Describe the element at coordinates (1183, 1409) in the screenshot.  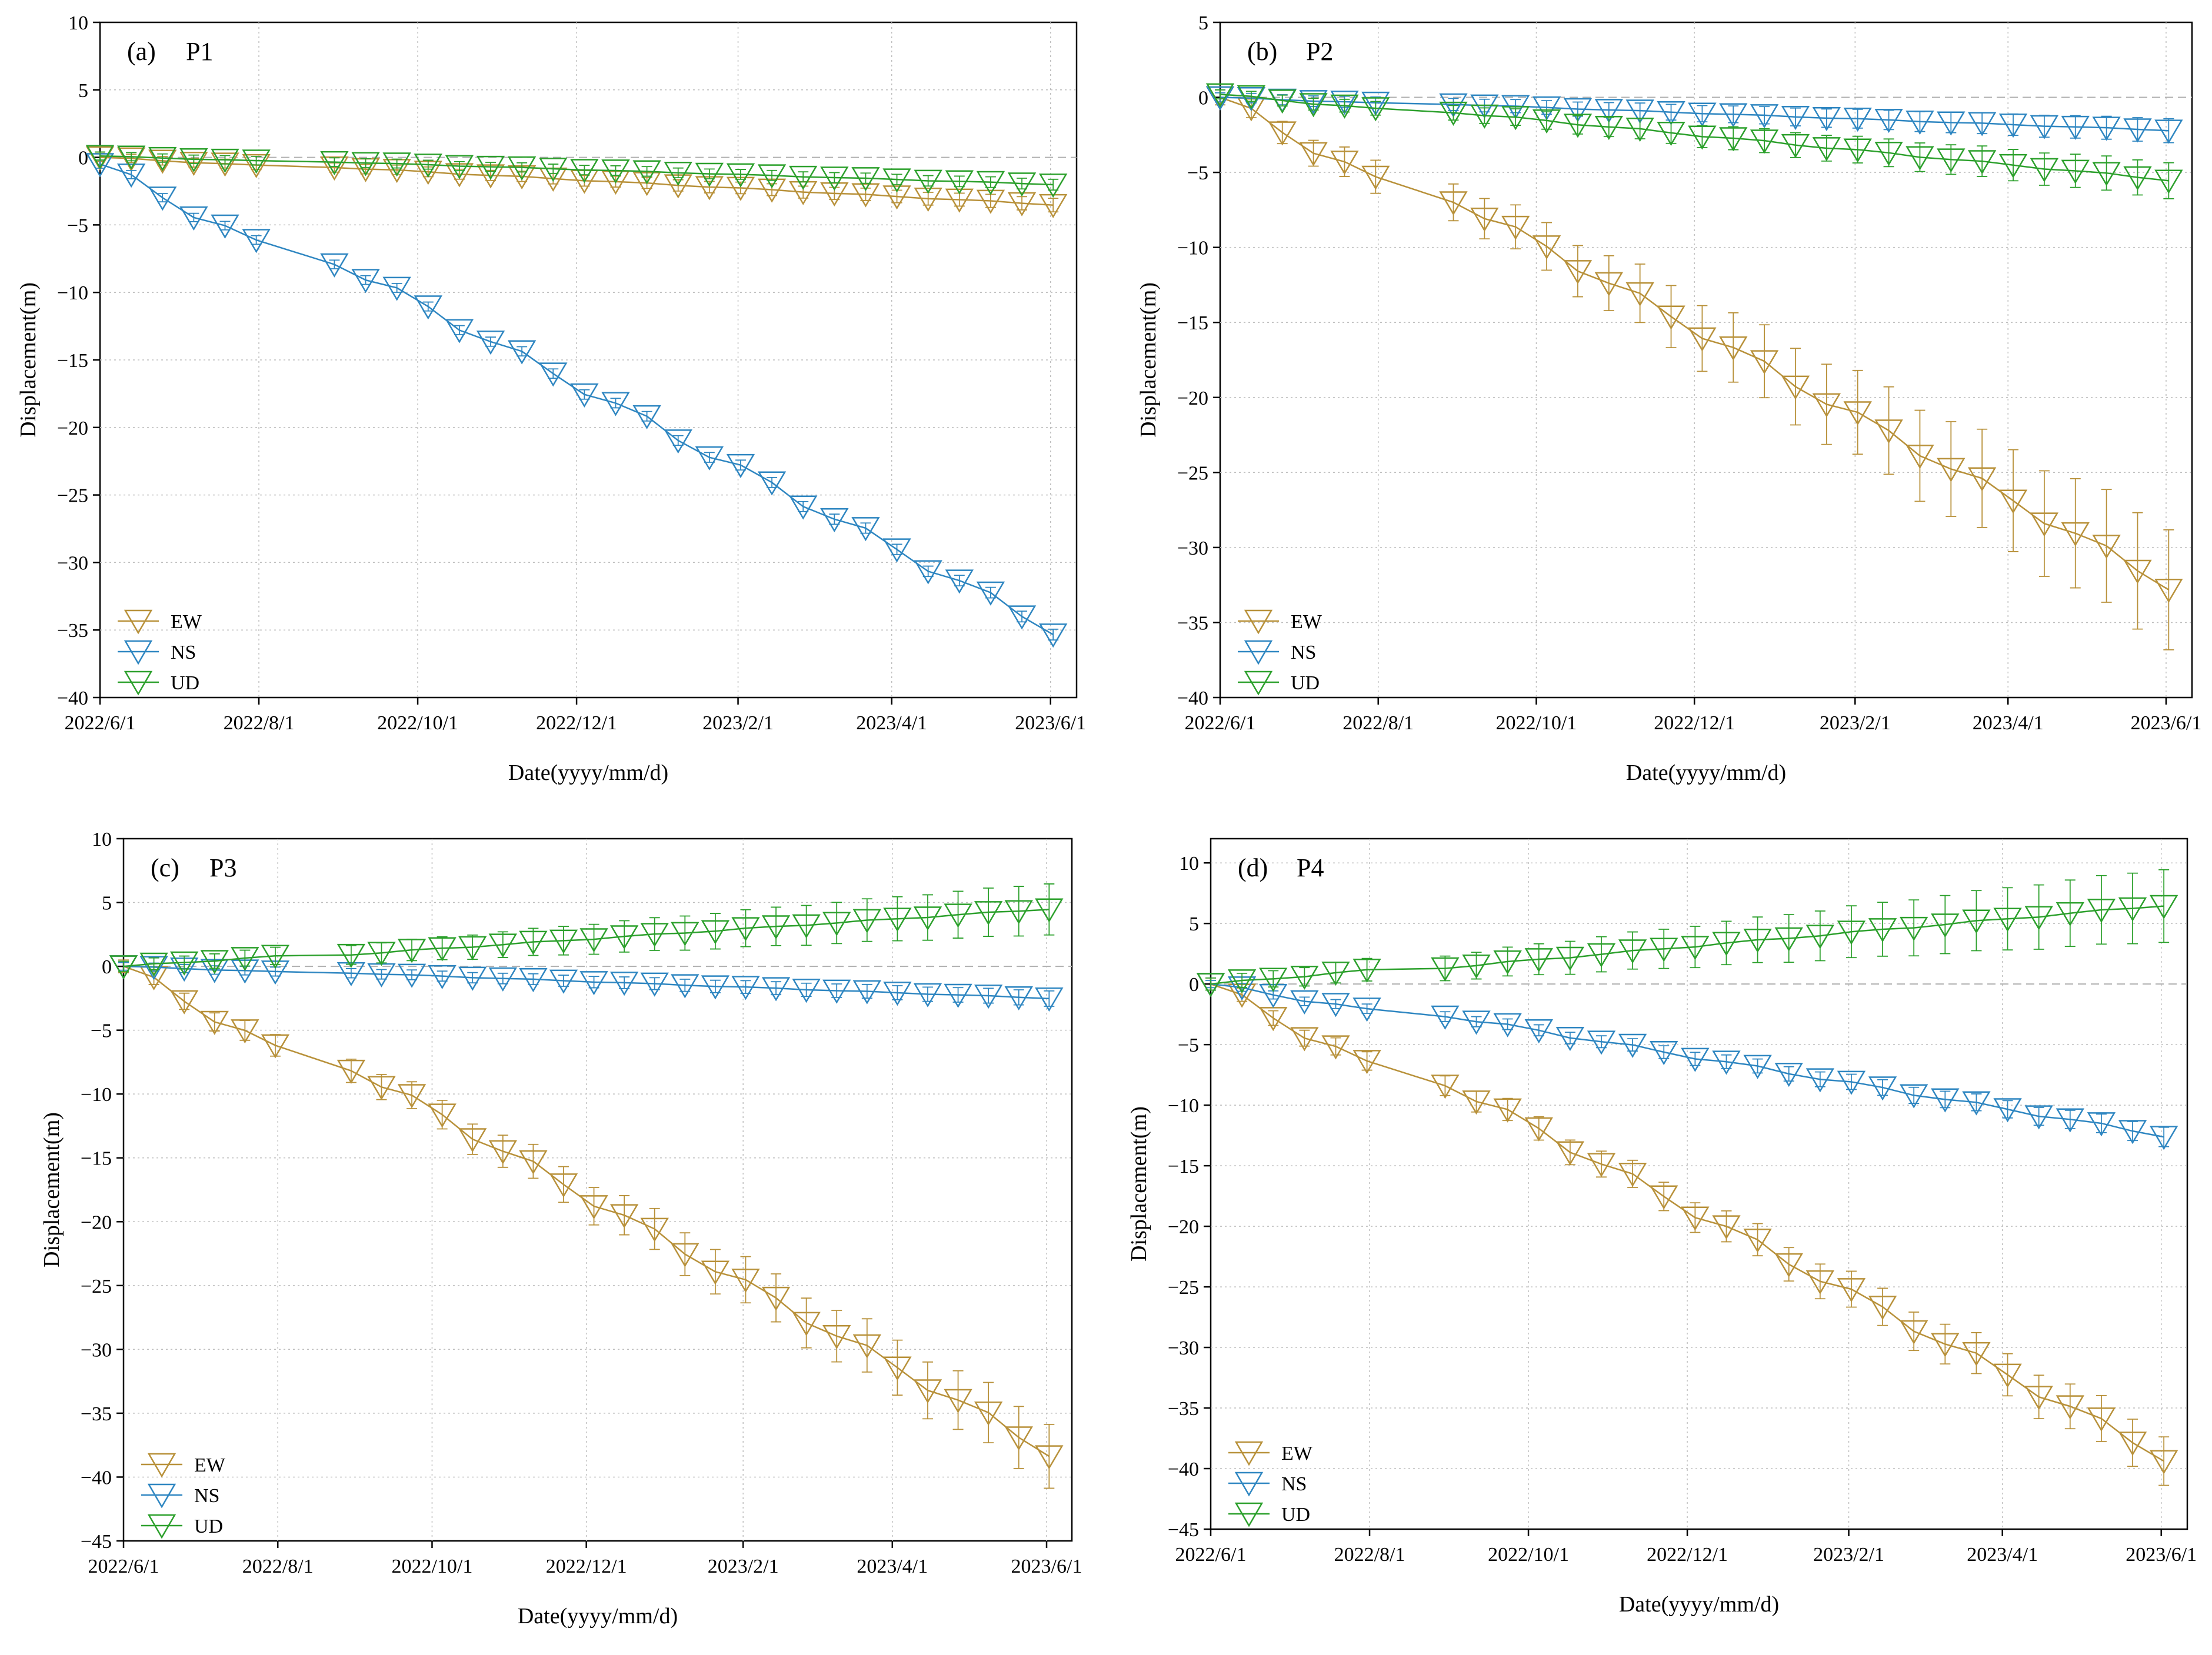
I see `y-tick-label: −35` at that location.